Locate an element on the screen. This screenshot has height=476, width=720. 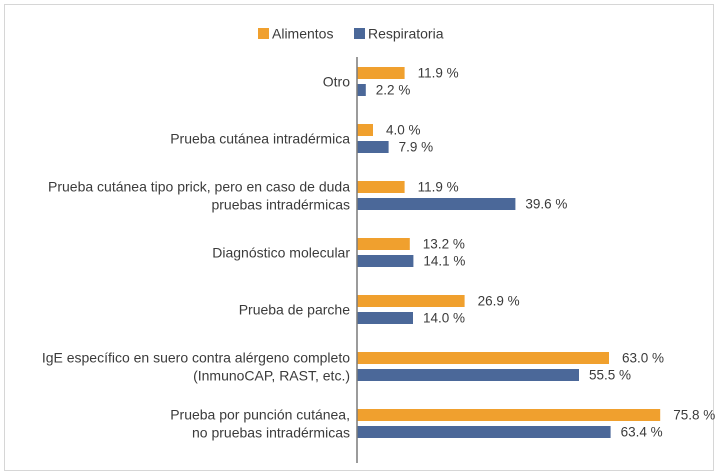
value-label-alimentos-4: 26.9 % is located at coordinates (499, 301).